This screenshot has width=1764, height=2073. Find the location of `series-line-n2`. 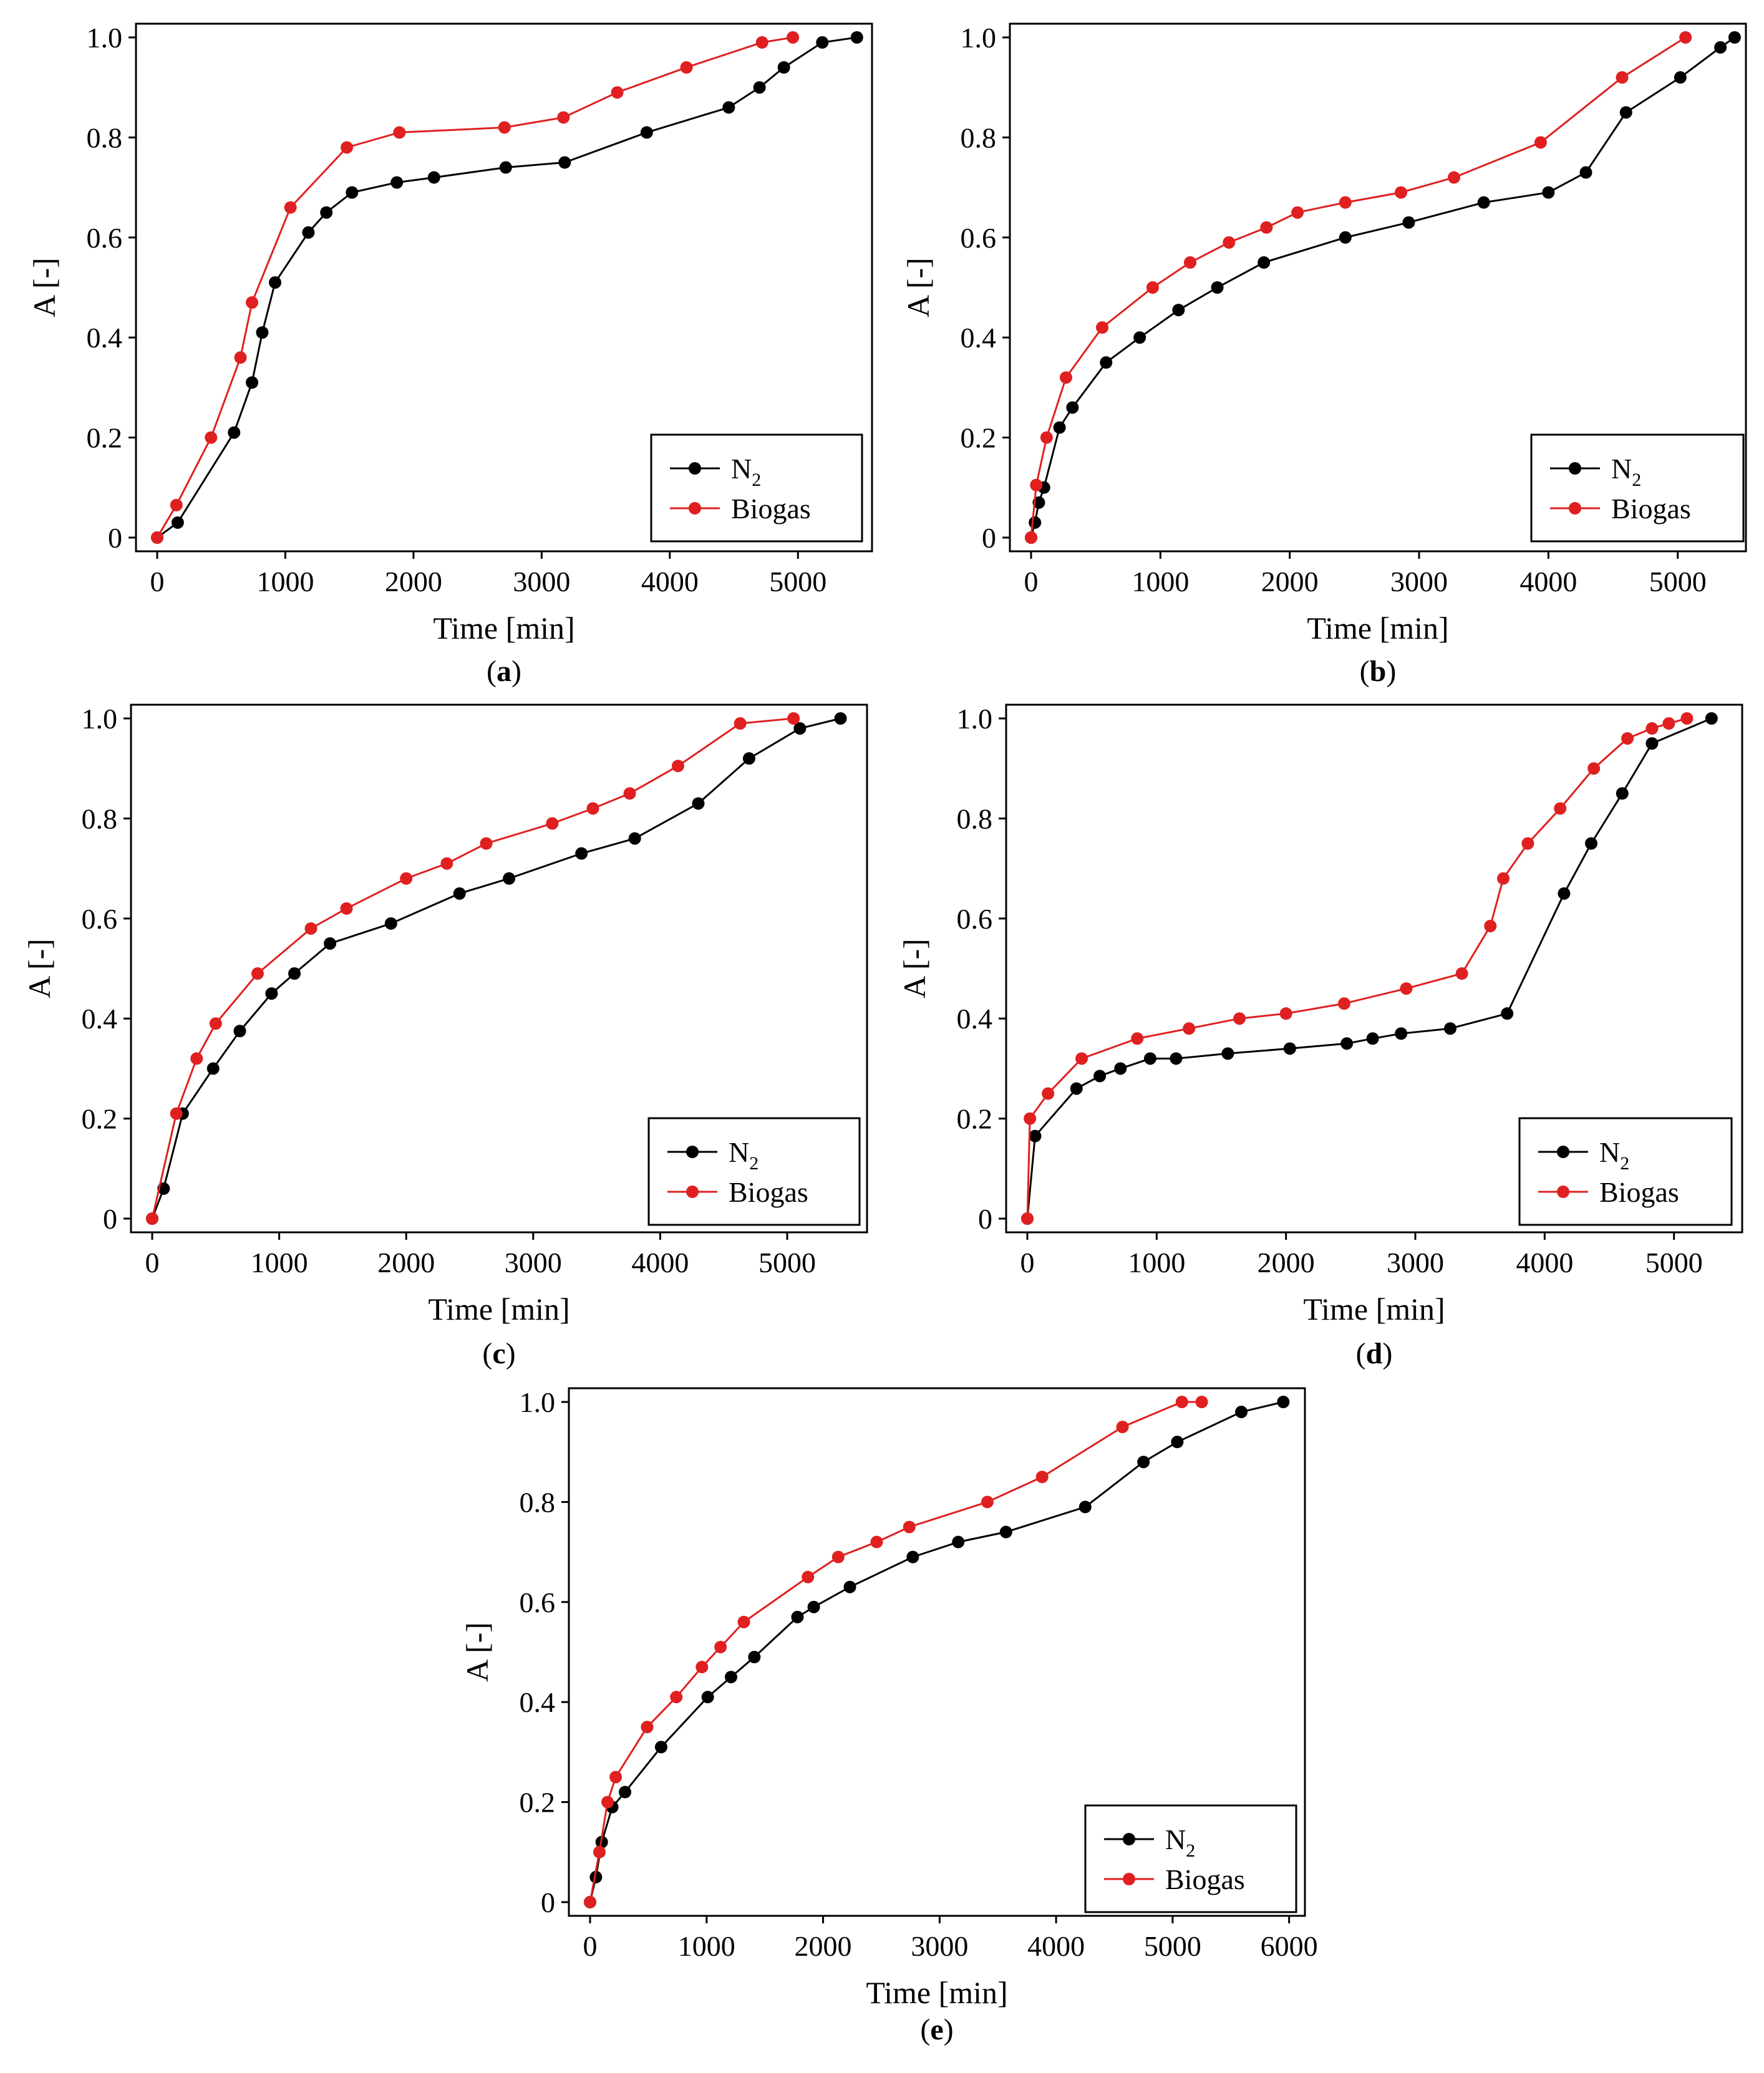

series-line-n2 is located at coordinates (1383, 287).